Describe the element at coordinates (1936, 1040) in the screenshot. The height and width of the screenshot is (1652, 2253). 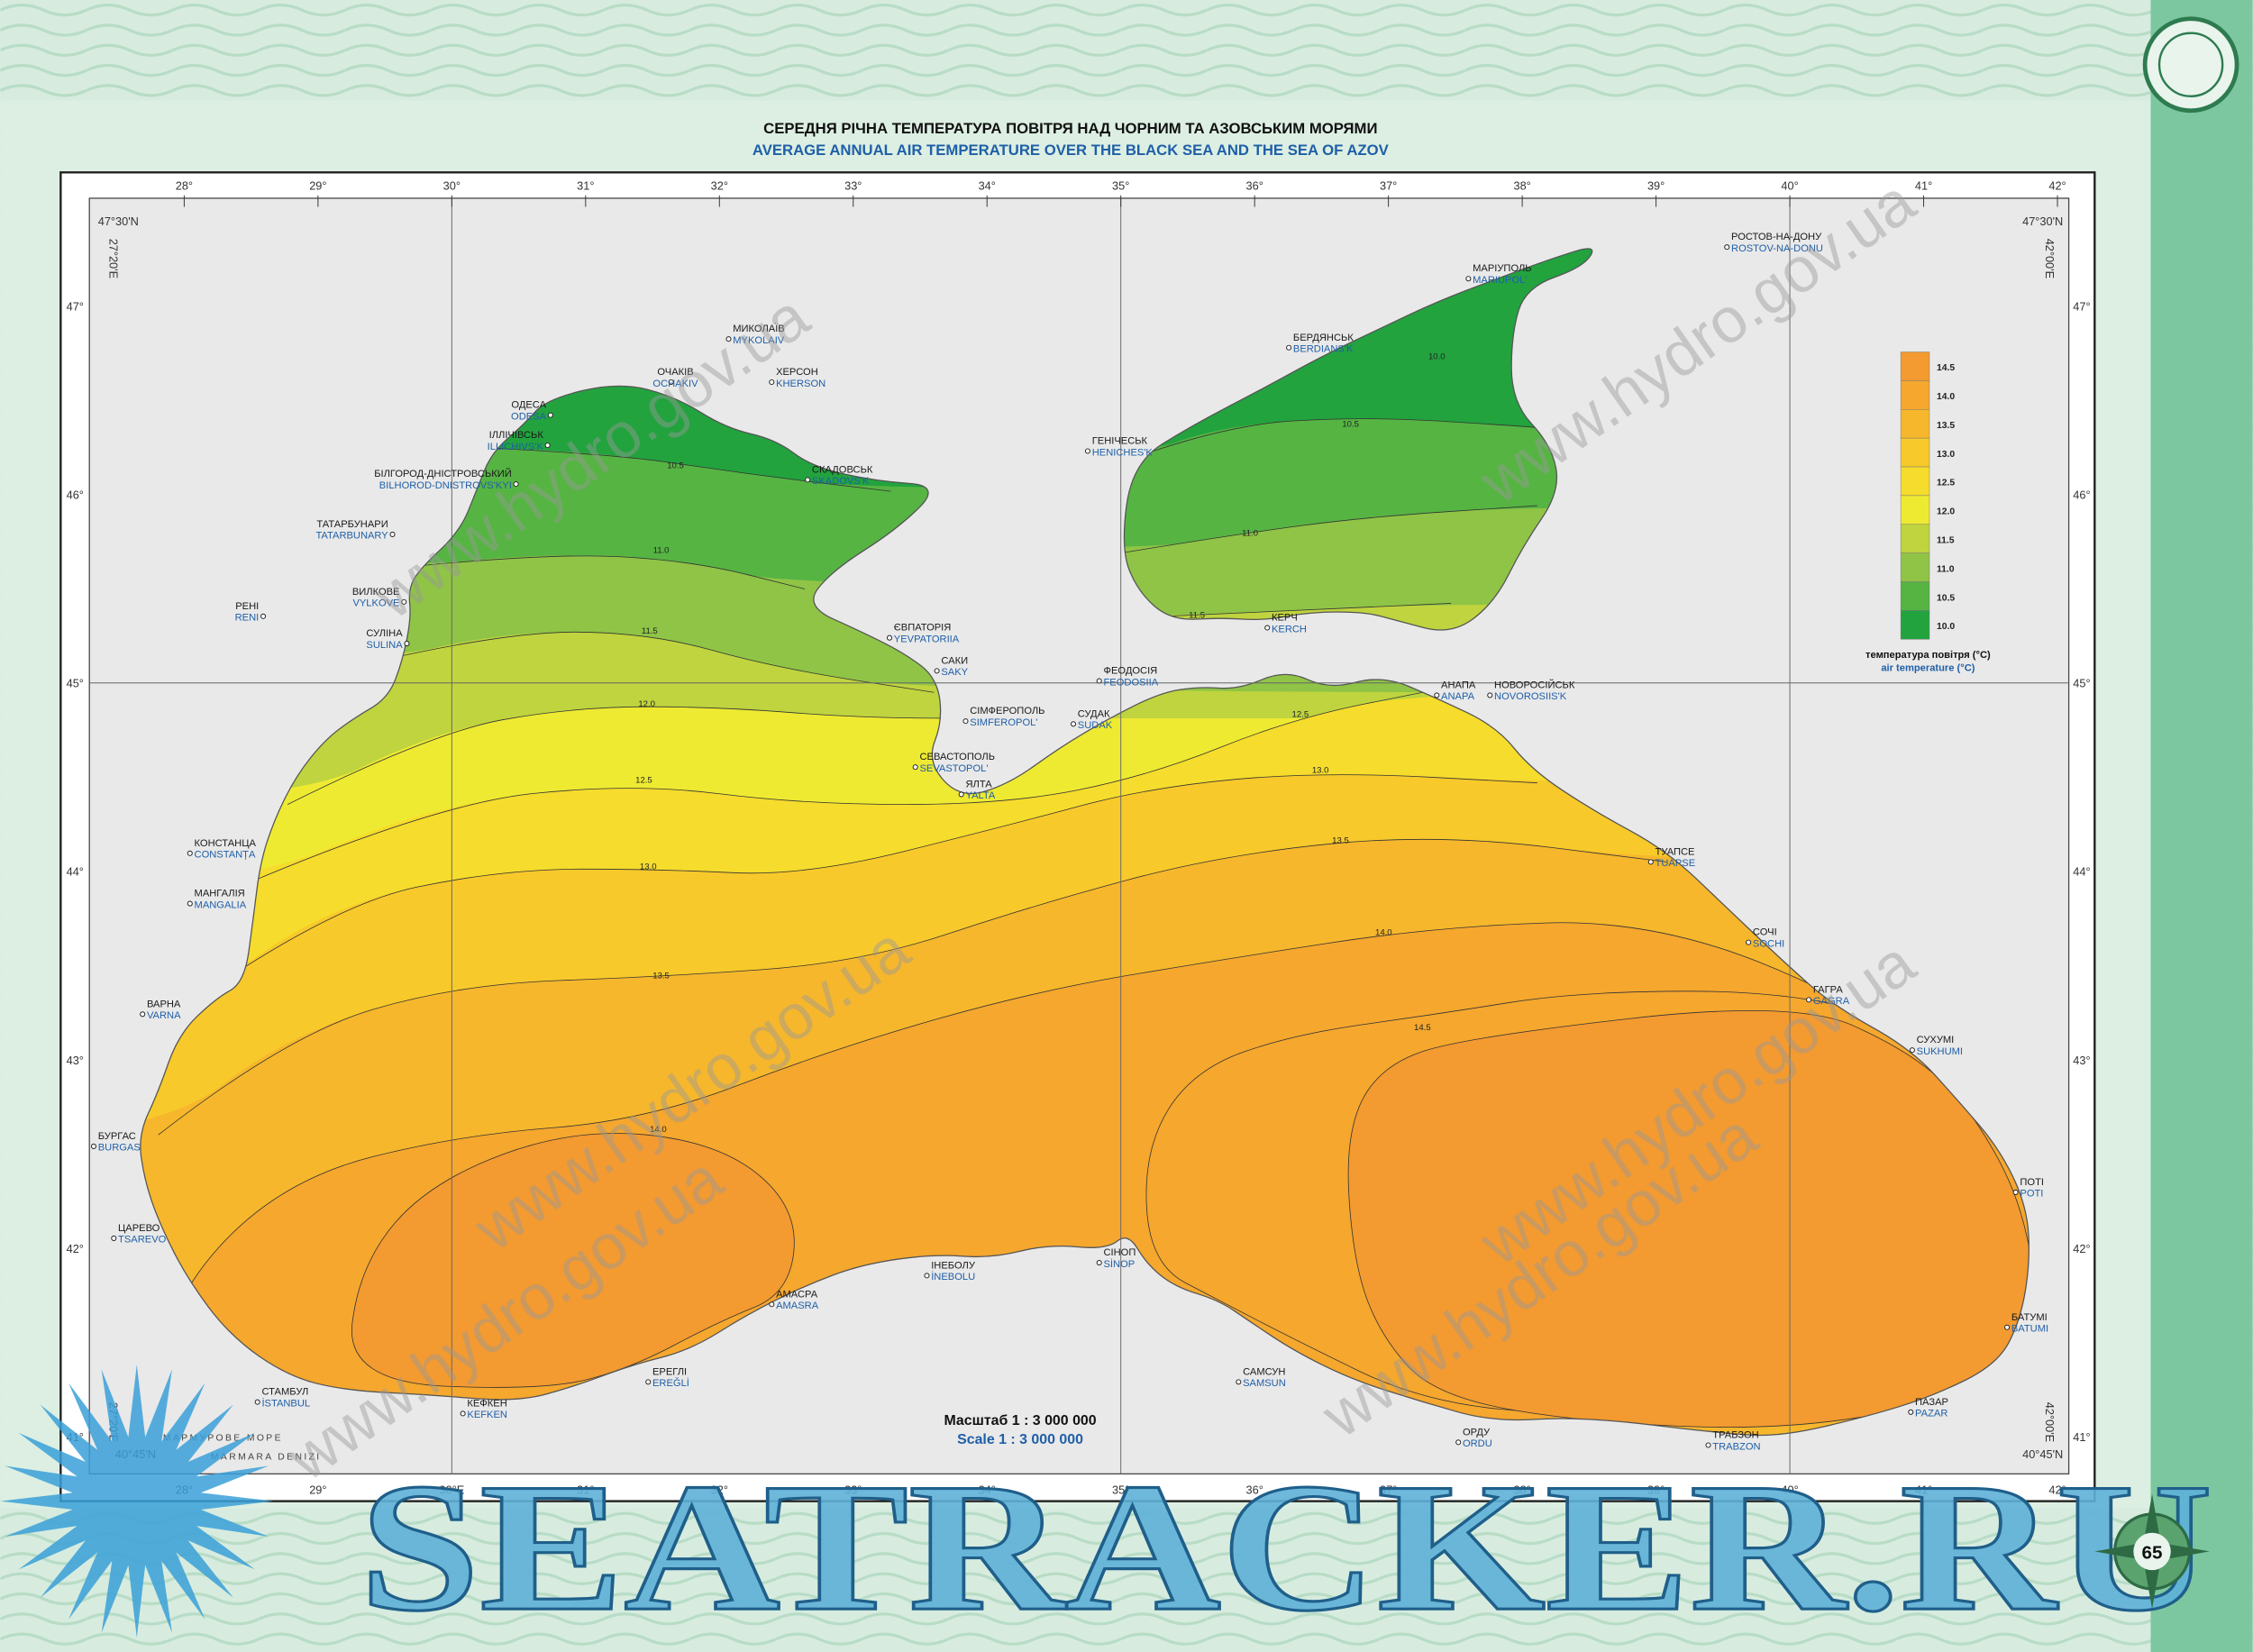
I see `place-name-uk: СУХУМІ` at that location.